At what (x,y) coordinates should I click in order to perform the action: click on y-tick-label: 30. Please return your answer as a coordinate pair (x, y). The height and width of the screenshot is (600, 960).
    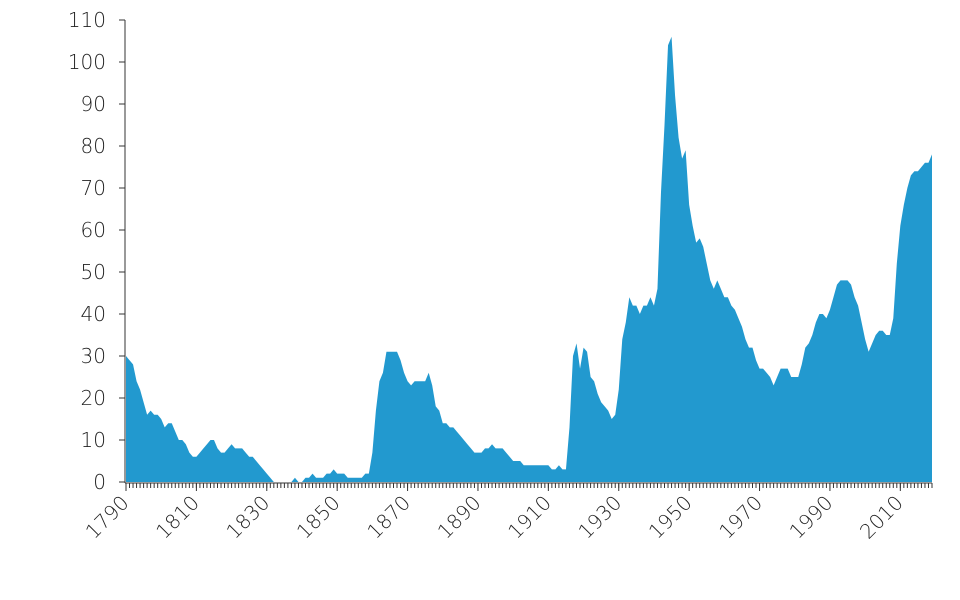
    Looking at the image, I should click on (93, 356).